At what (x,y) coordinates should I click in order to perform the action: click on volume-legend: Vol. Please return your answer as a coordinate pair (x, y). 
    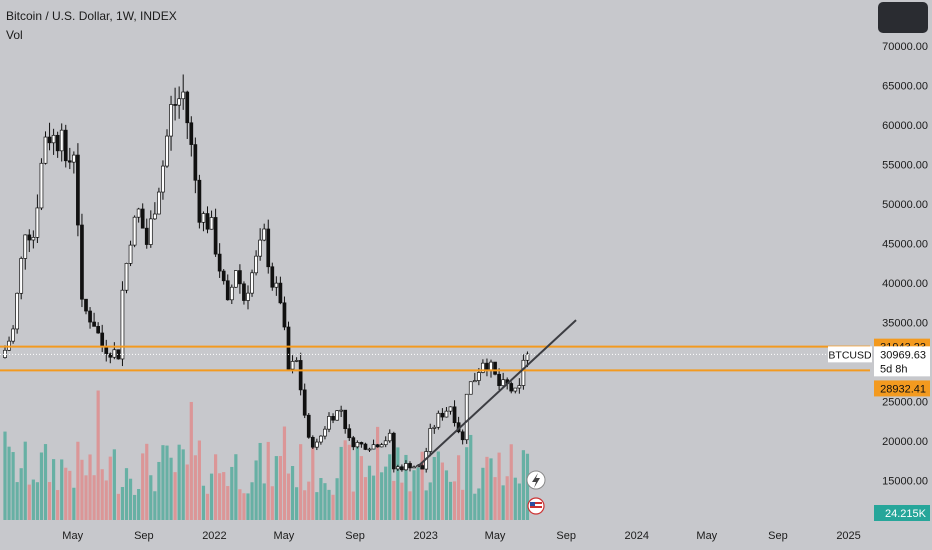
    Looking at the image, I should click on (14, 35).